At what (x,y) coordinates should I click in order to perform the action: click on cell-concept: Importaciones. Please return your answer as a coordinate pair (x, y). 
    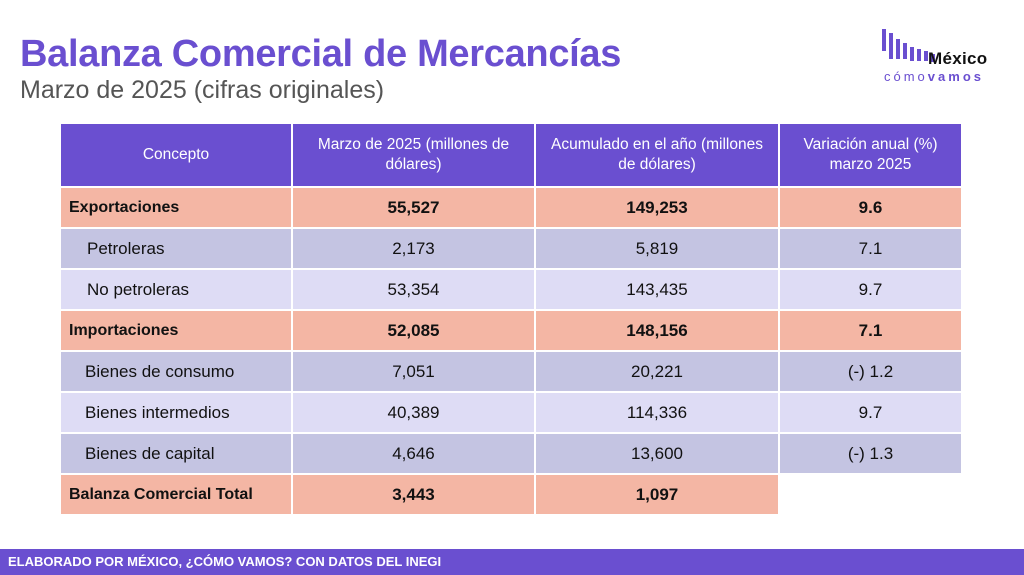
    Looking at the image, I should click on (177, 331).